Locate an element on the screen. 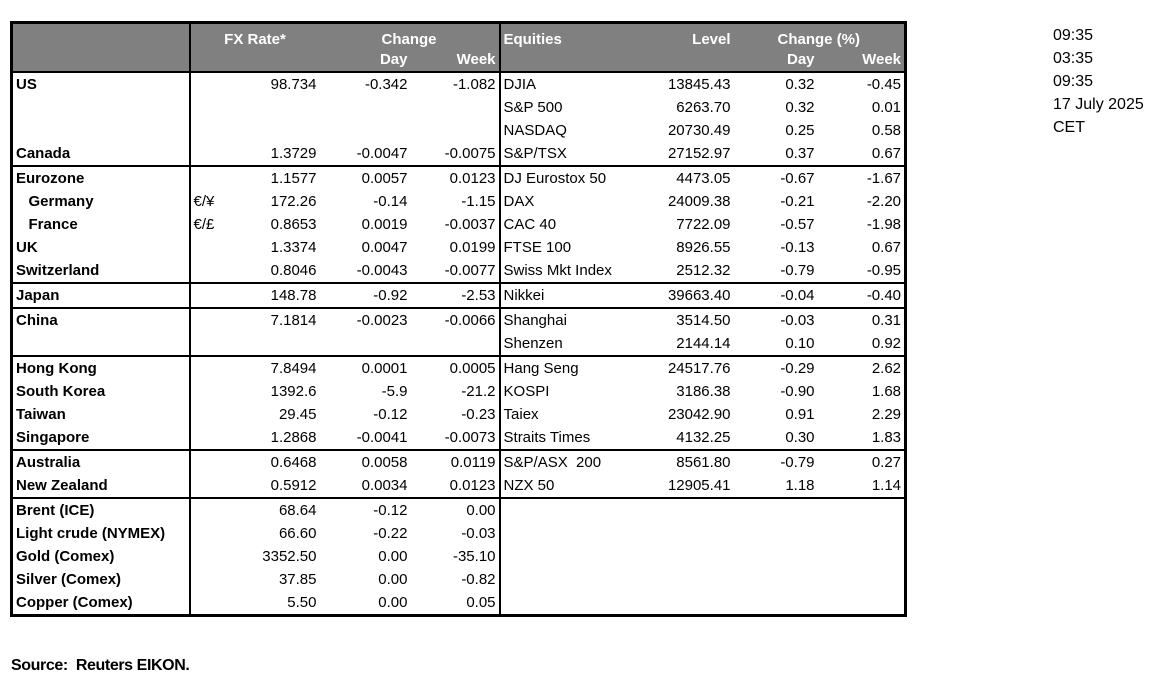  region-name-cell: Hong Kong is located at coordinates (56, 368).